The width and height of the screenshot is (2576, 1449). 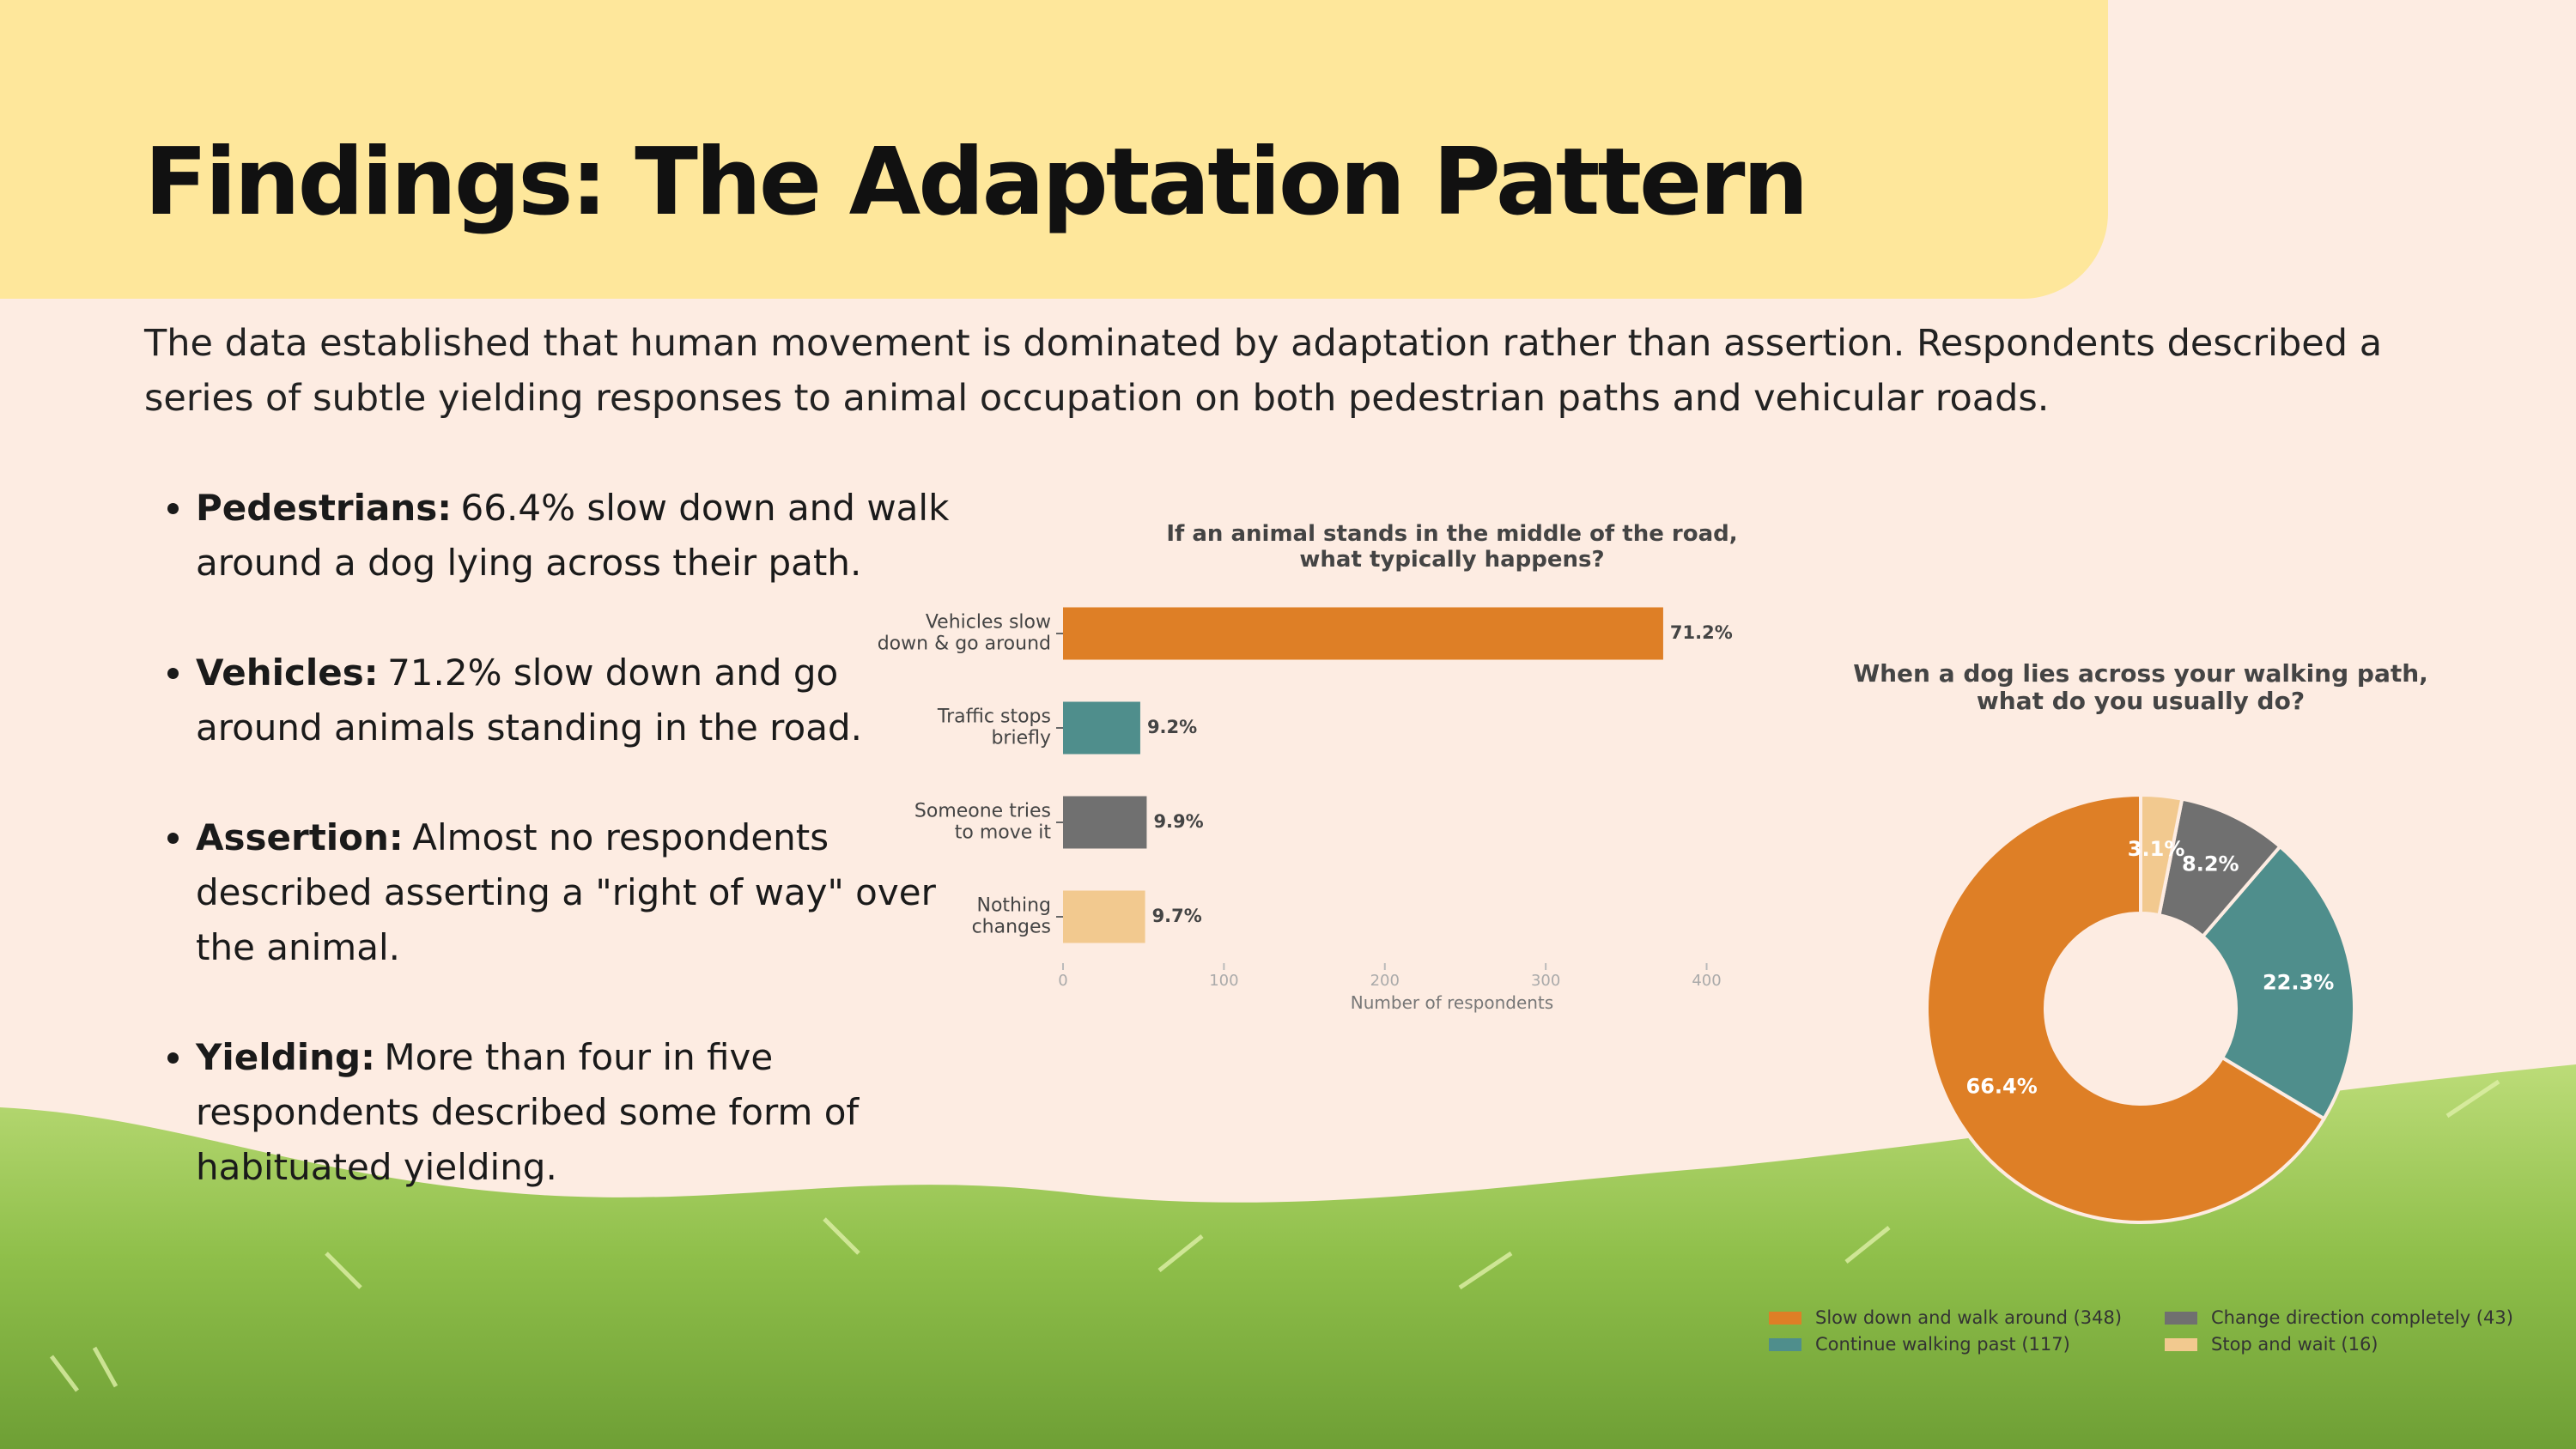 What do you see at coordinates (983, 821) in the screenshot?
I see `category-label: Someone tries to move it` at bounding box center [983, 821].